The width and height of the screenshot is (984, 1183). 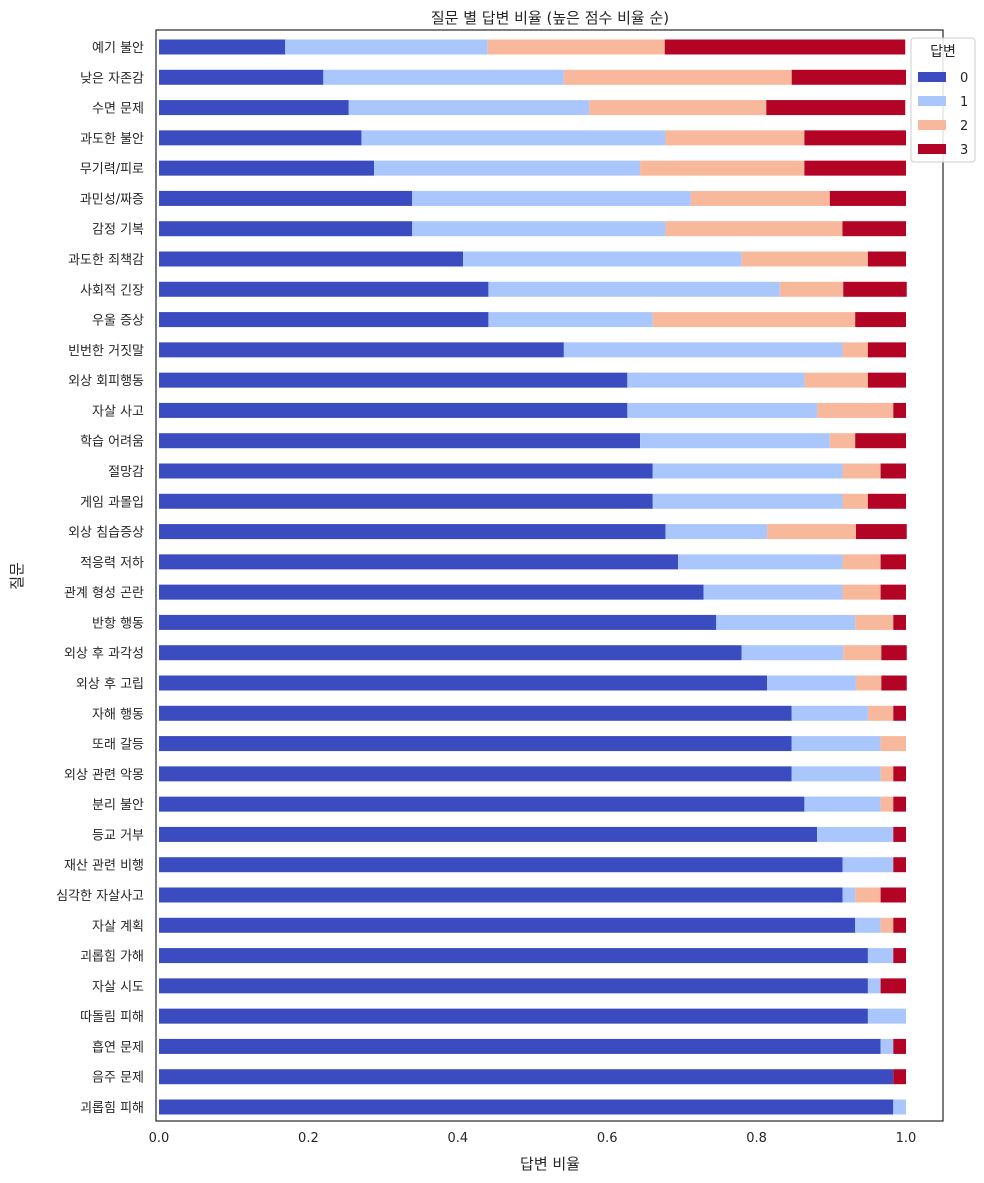 What do you see at coordinates (964, 78) in the screenshot?
I see `legend-label-0: 0` at bounding box center [964, 78].